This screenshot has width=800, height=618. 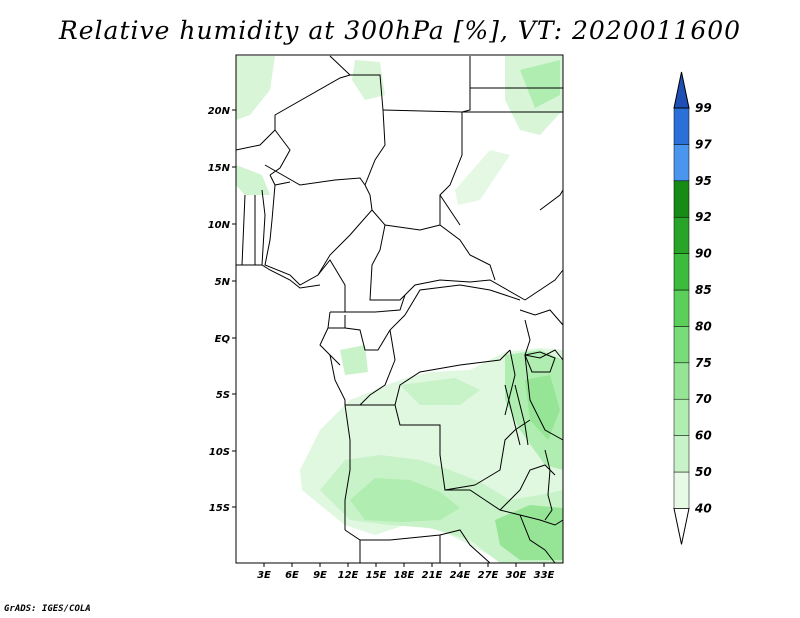 What do you see at coordinates (703, 399) in the screenshot?
I see `colorbar-label: 70` at bounding box center [703, 399].